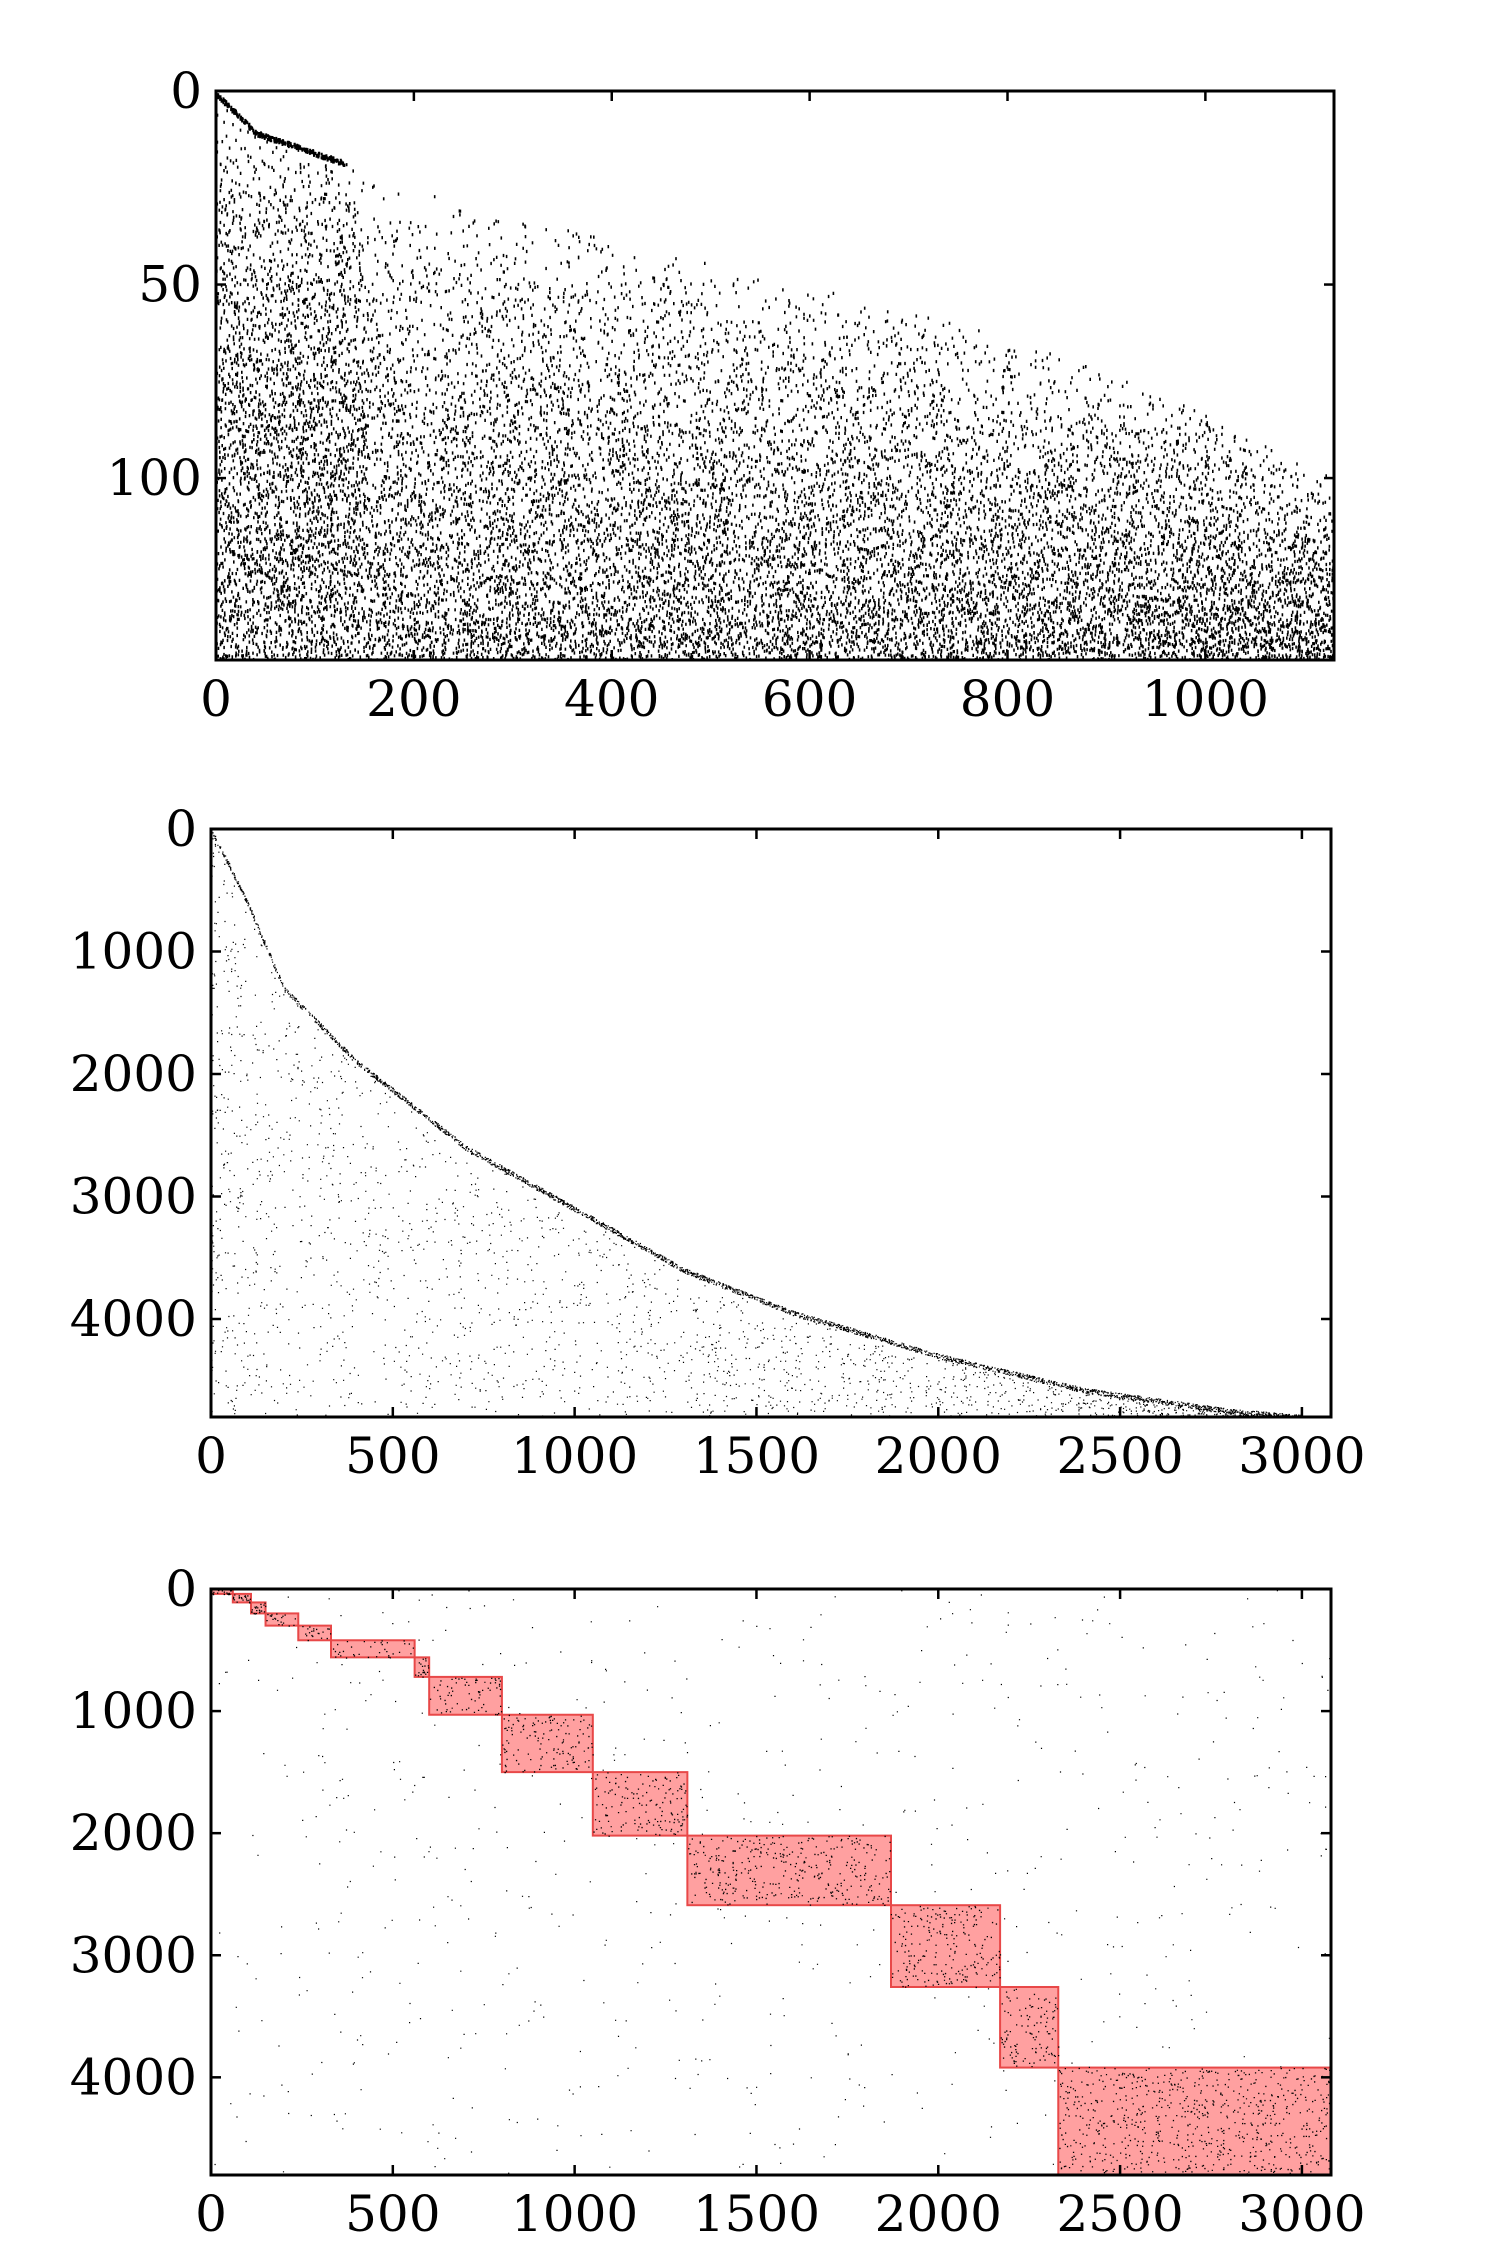 This screenshot has width=1499, height=2244. I want to click on x-tick-label: 200, so click(413, 699).